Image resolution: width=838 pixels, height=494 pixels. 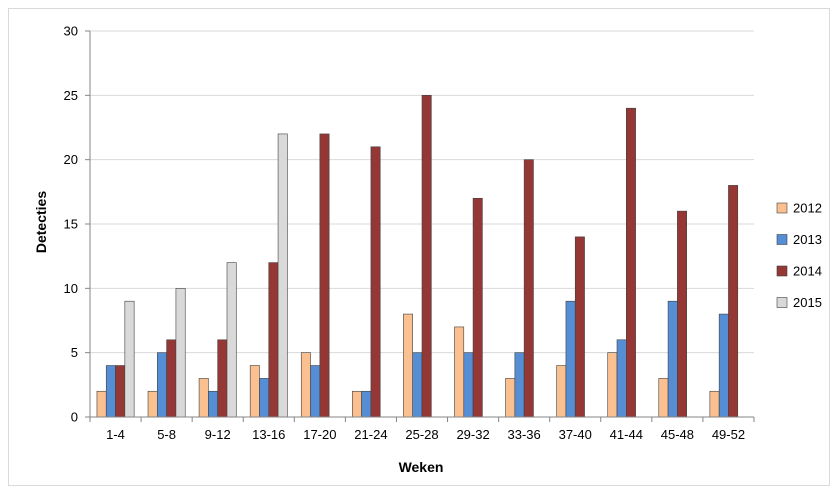 I want to click on y-axis-title: Detecties, so click(x=41, y=222).